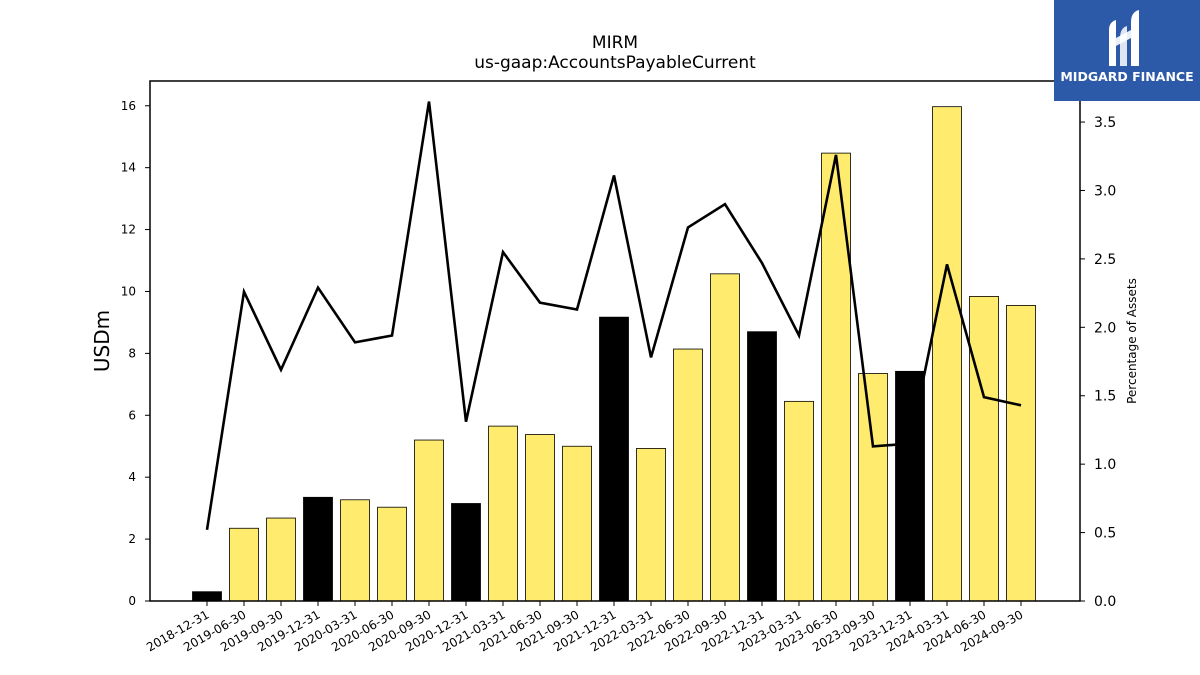 The height and width of the screenshot is (675, 1200). Describe the element at coordinates (132, 415) in the screenshot. I see `y-tick-label: 6` at that location.